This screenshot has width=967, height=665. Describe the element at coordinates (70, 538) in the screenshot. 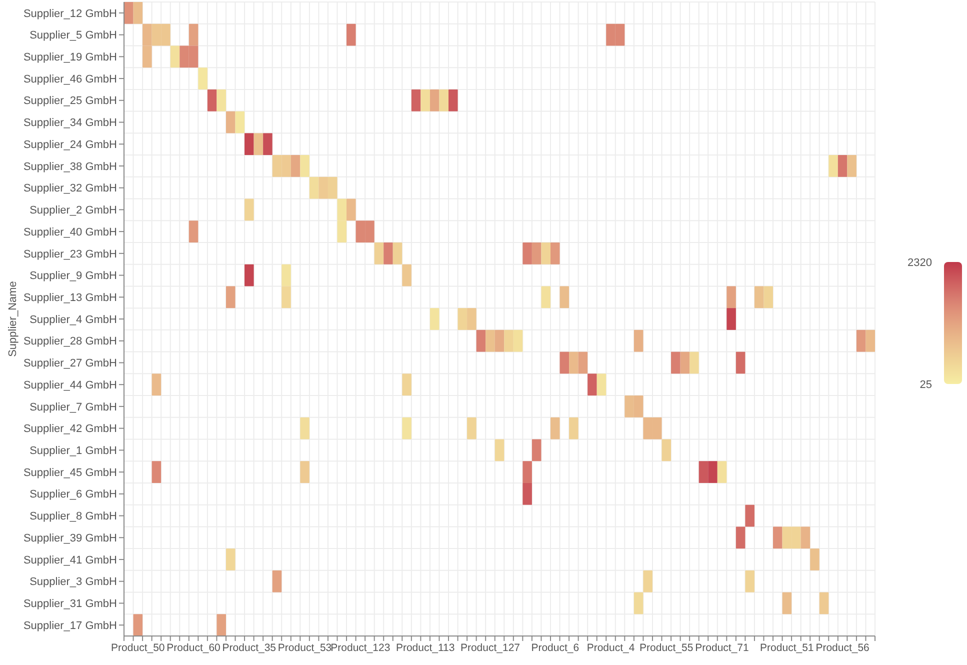

I see `y-tick-label: Supplier_39 GmbH` at that location.